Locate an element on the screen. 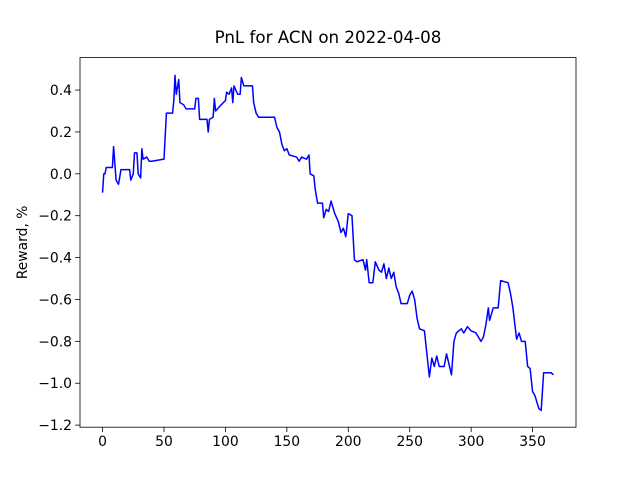 The height and width of the screenshot is (480, 640). x-tick-label: 300 is located at coordinates (471, 442).